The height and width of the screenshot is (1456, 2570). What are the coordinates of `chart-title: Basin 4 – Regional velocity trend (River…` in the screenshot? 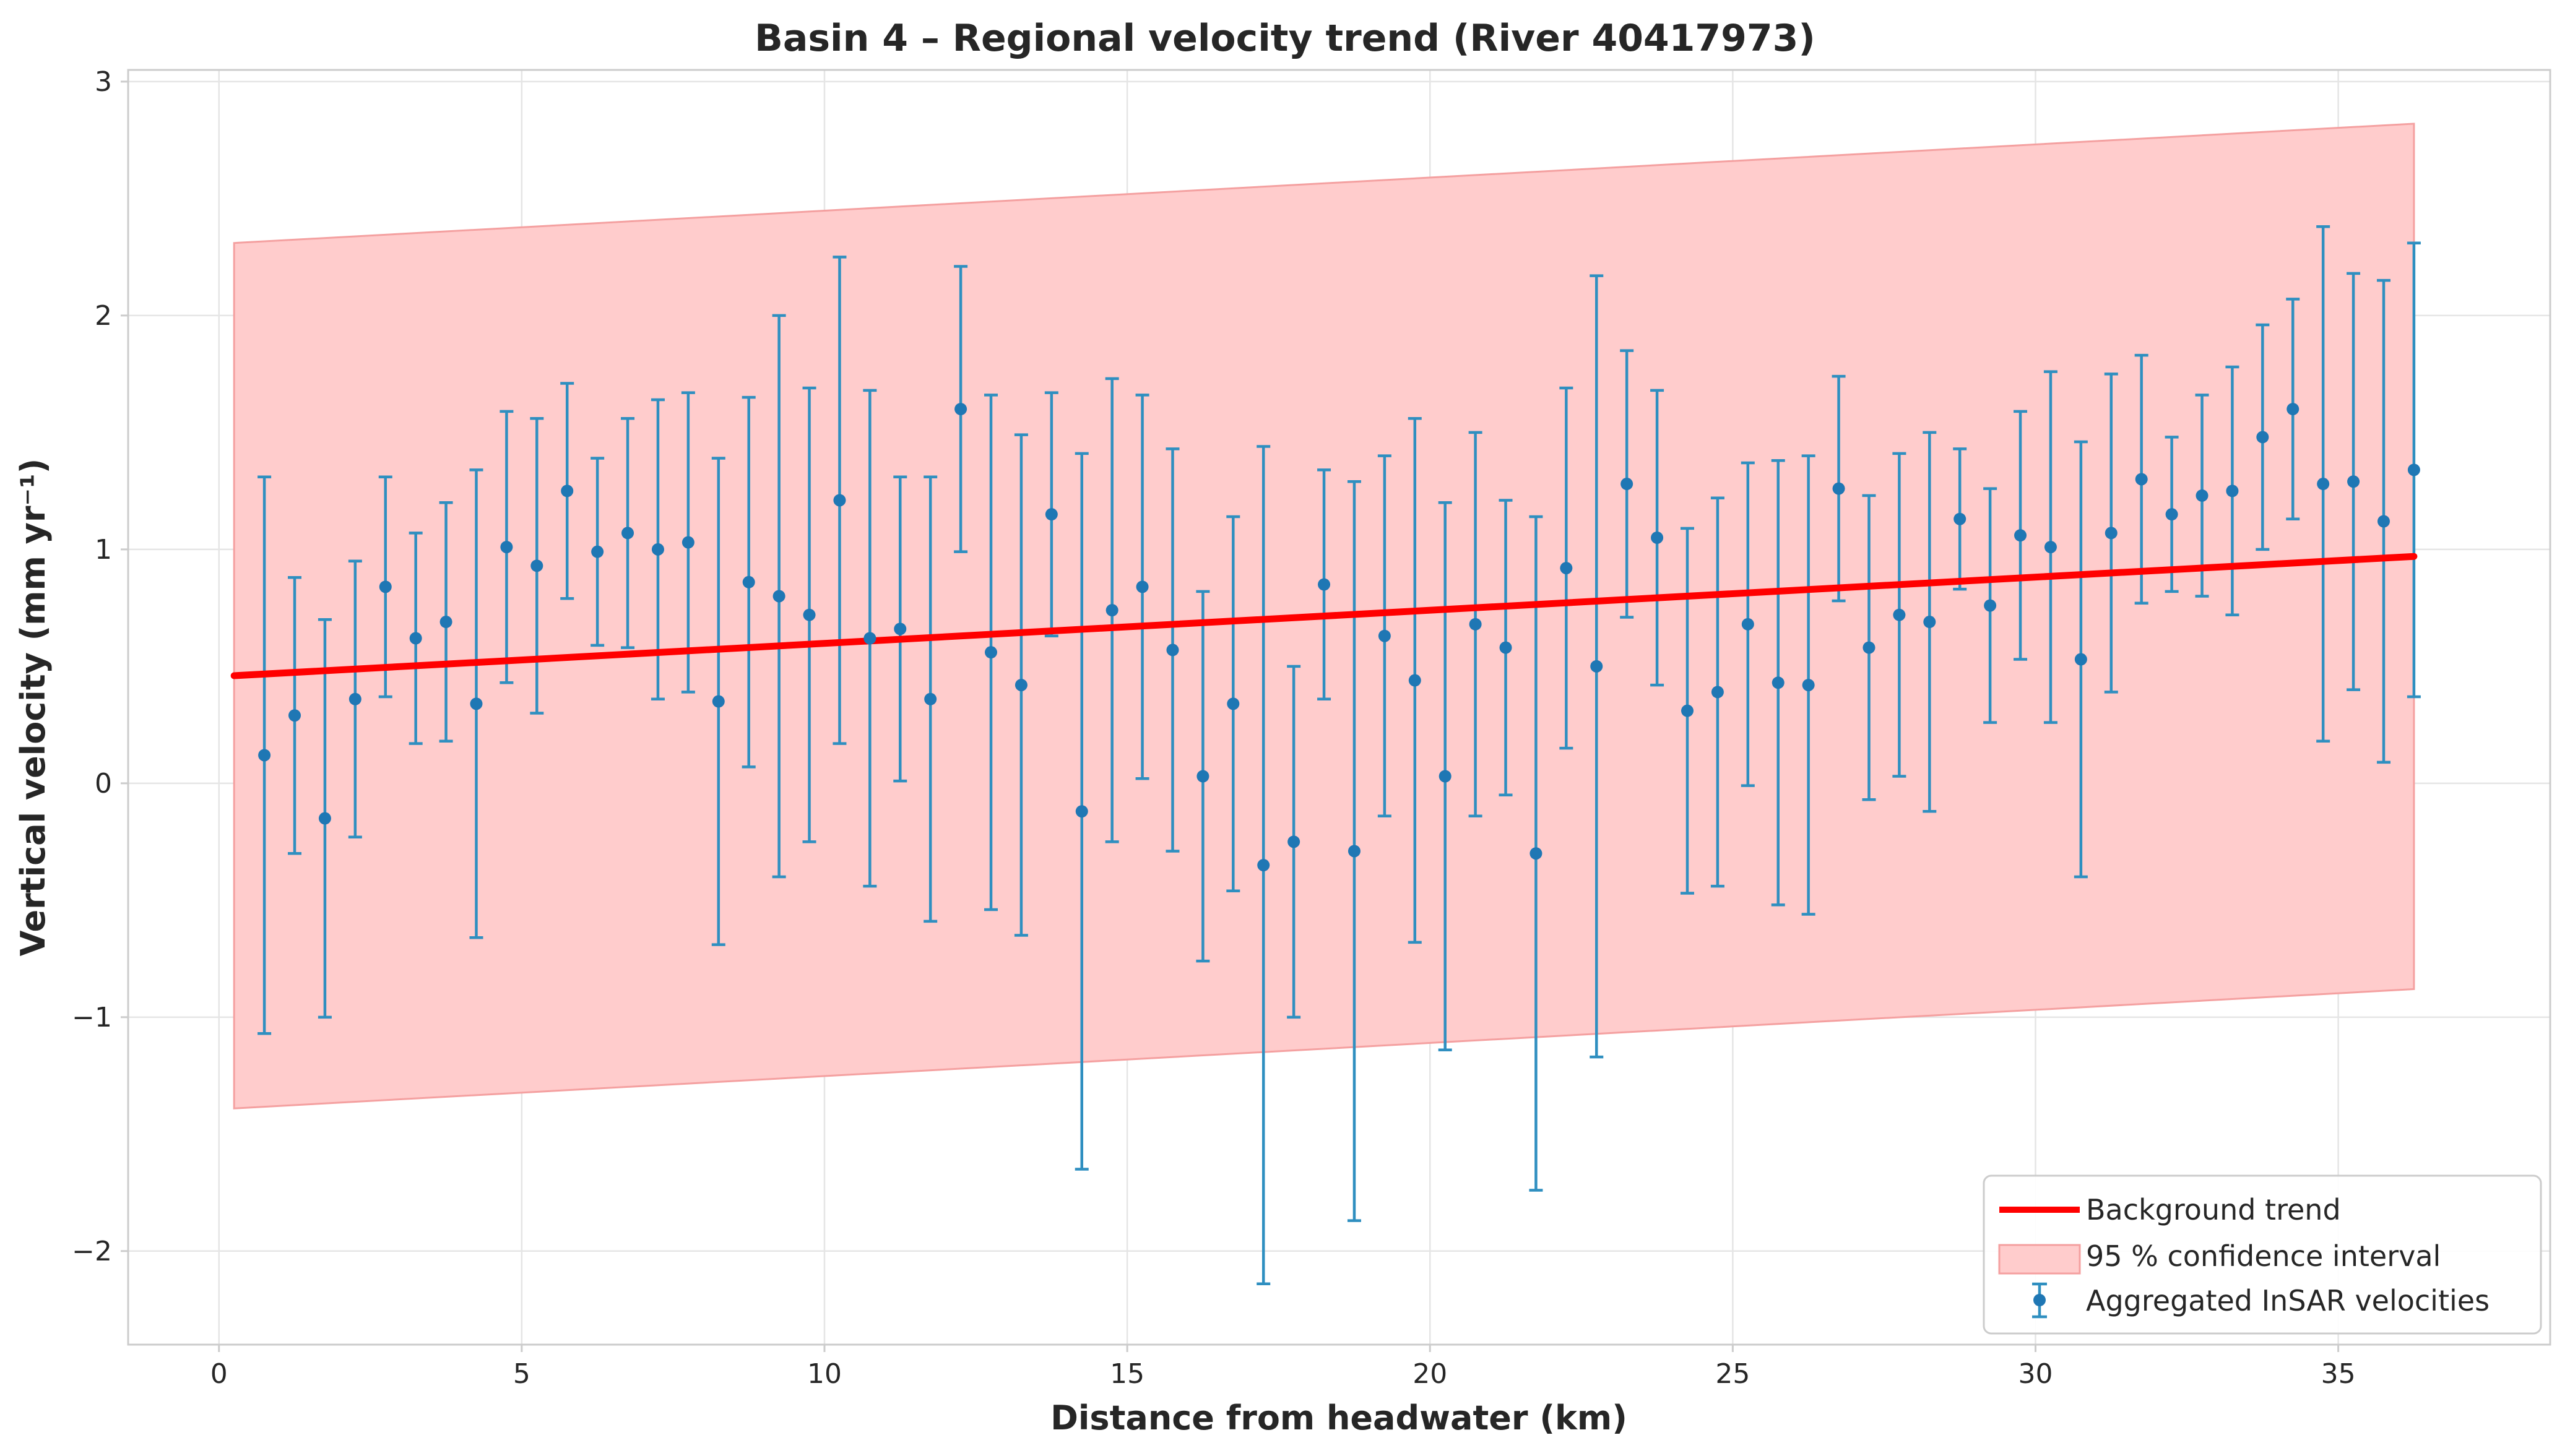 It's located at (1285, 38).